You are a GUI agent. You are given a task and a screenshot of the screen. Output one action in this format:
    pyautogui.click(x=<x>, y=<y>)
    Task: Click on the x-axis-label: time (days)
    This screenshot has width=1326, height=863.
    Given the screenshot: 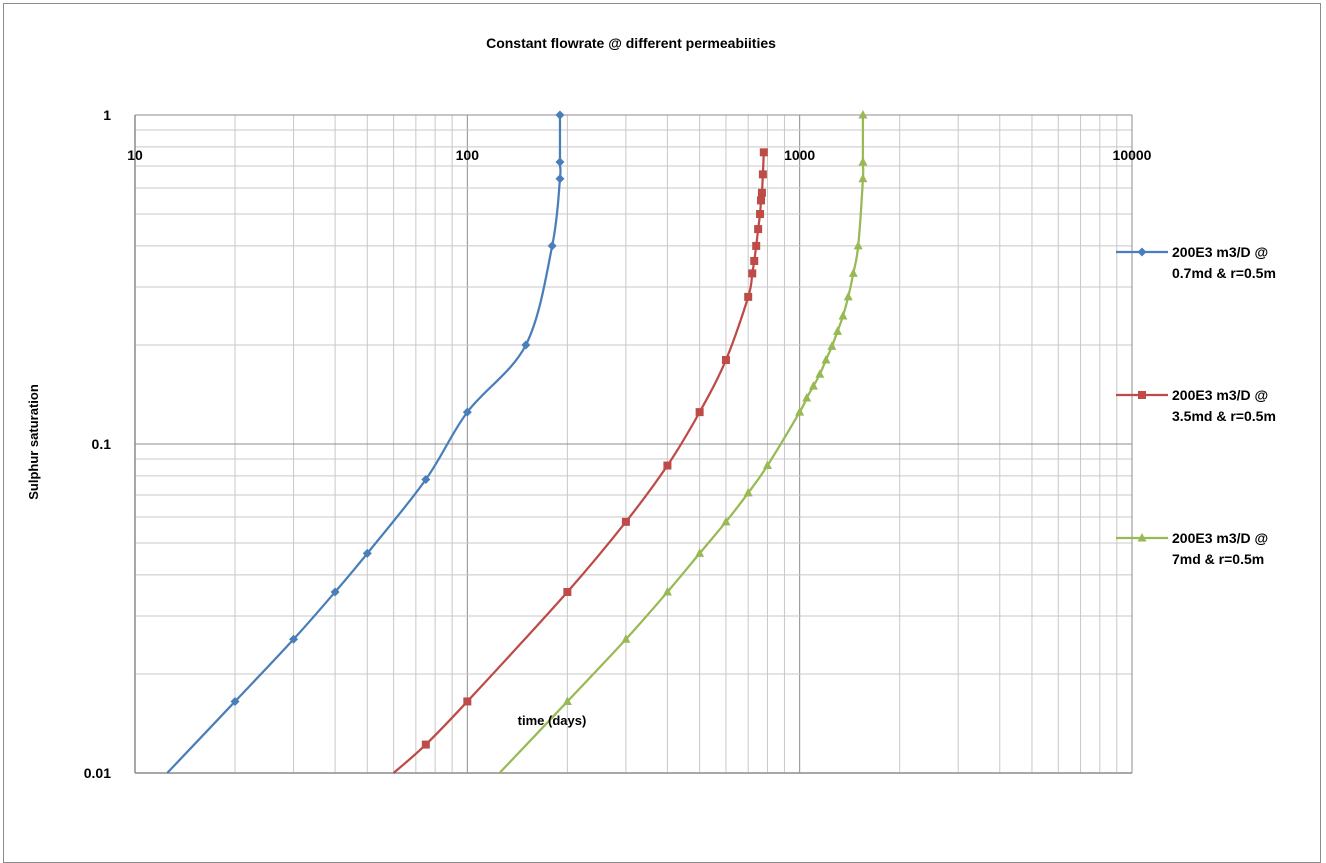 What is the action you would take?
    pyautogui.click(x=552, y=720)
    